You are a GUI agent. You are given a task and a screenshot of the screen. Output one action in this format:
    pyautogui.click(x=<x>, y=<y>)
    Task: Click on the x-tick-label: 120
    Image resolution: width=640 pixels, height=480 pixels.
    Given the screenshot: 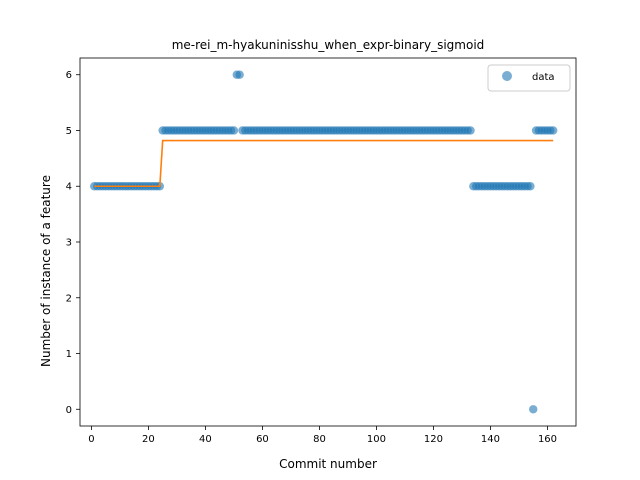 What is the action you would take?
    pyautogui.click(x=433, y=439)
    